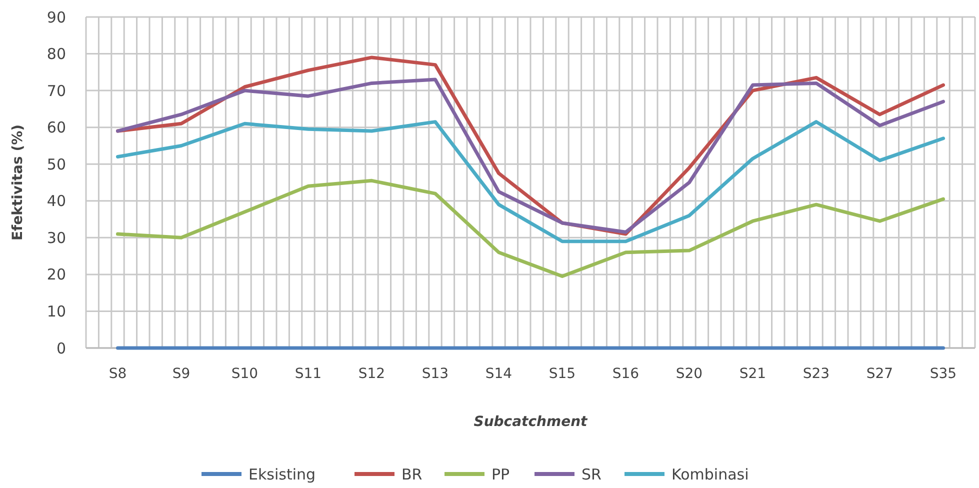 The image size is (979, 488). What do you see at coordinates (56, 201) in the screenshot?
I see `y-tick-label: 40` at bounding box center [56, 201].